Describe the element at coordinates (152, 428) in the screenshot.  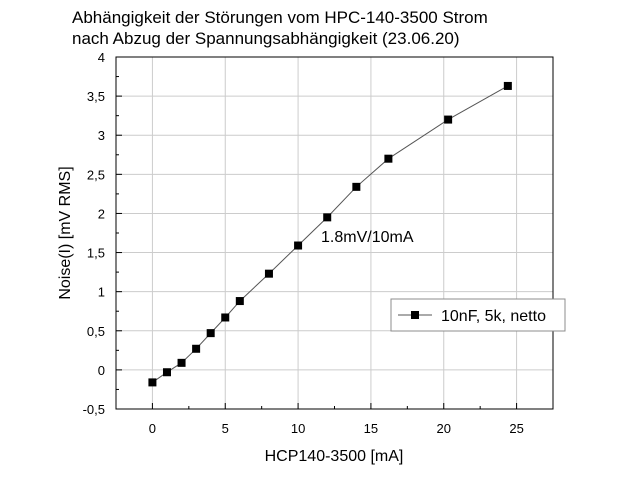
I see `x-tick-label: 0` at that location.